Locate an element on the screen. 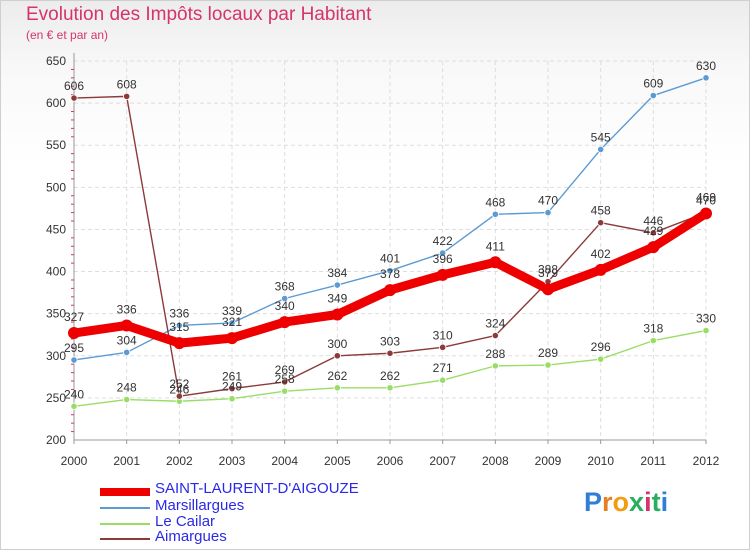 The height and width of the screenshot is (550, 750). data-label-le-cailar: 246 is located at coordinates (179, 389).